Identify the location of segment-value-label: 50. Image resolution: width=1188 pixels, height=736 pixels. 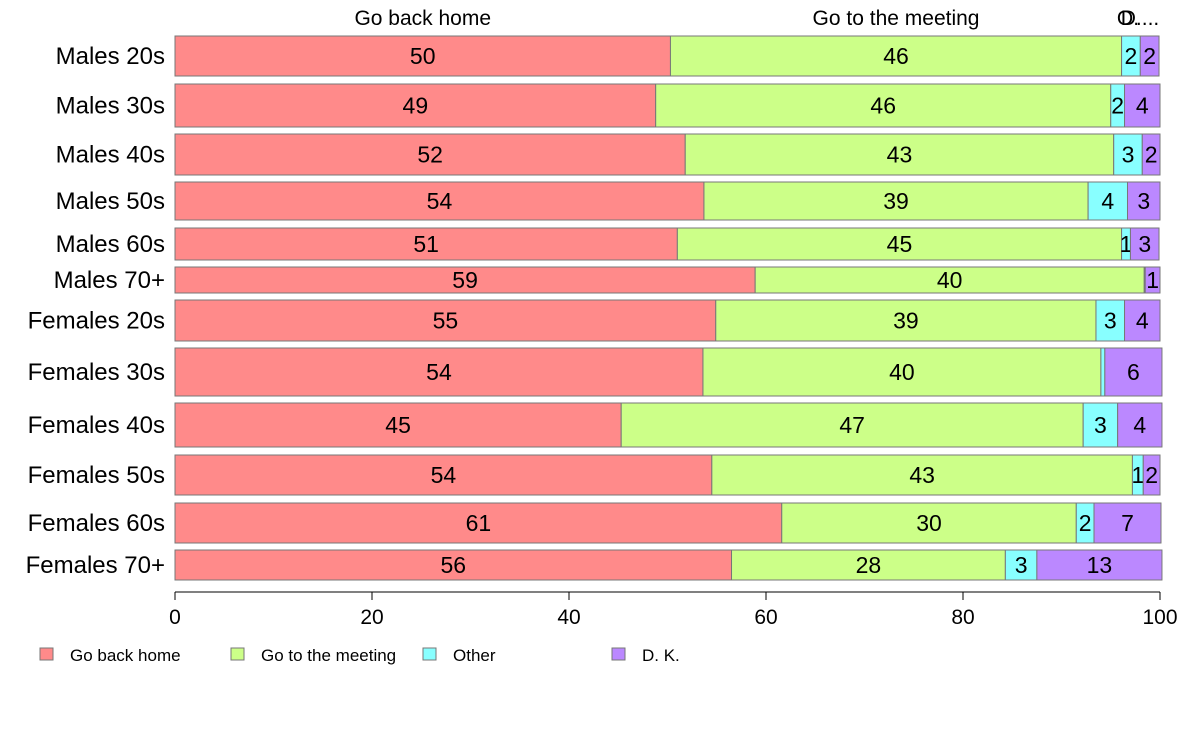
(423, 56).